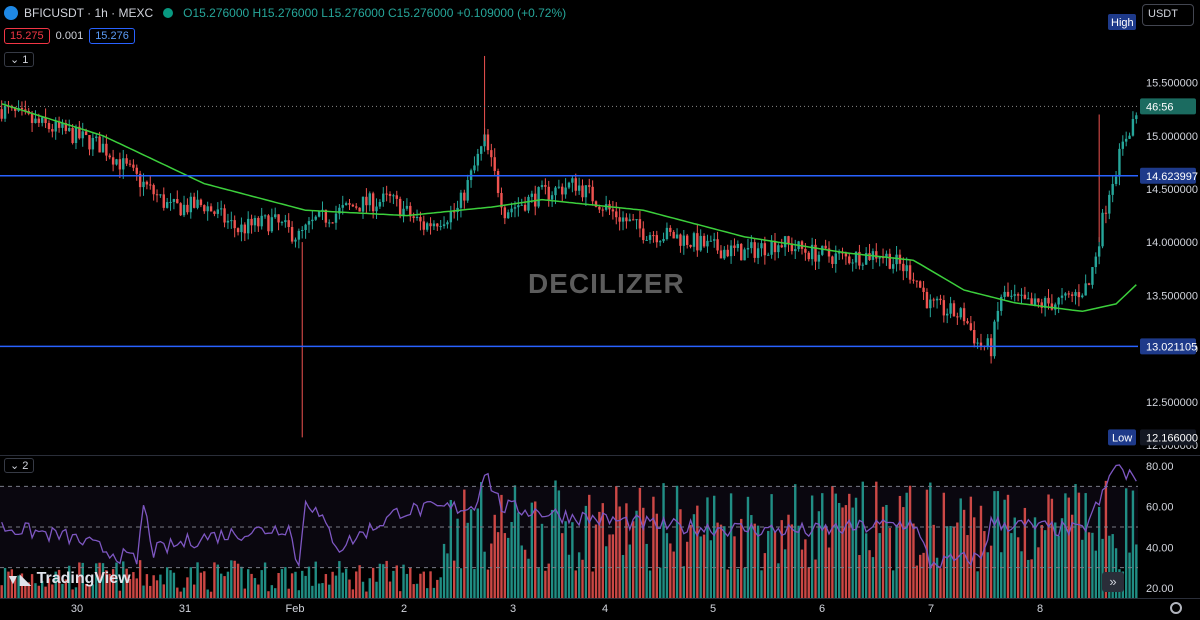 The image size is (1200, 620). What do you see at coordinates (1168, 15) in the screenshot?
I see `currency-selector: USDT` at bounding box center [1168, 15].